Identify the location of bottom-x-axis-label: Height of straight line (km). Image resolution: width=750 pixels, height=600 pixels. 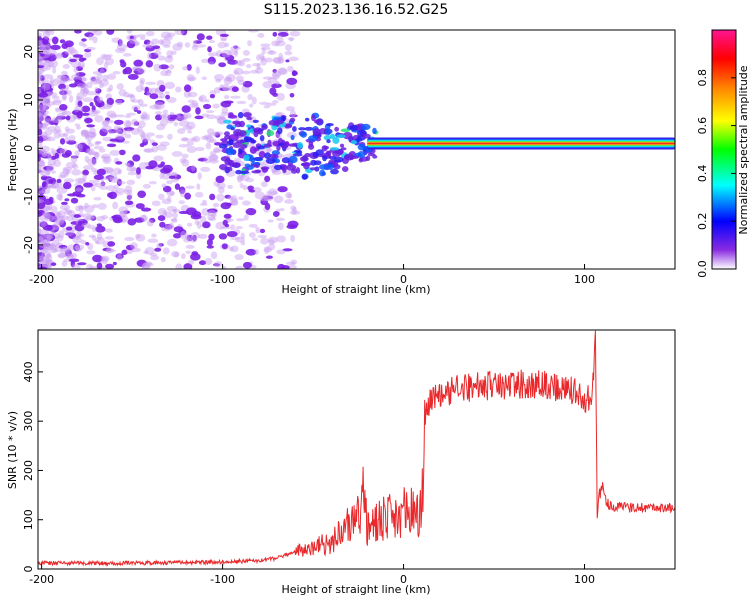
(355, 589).